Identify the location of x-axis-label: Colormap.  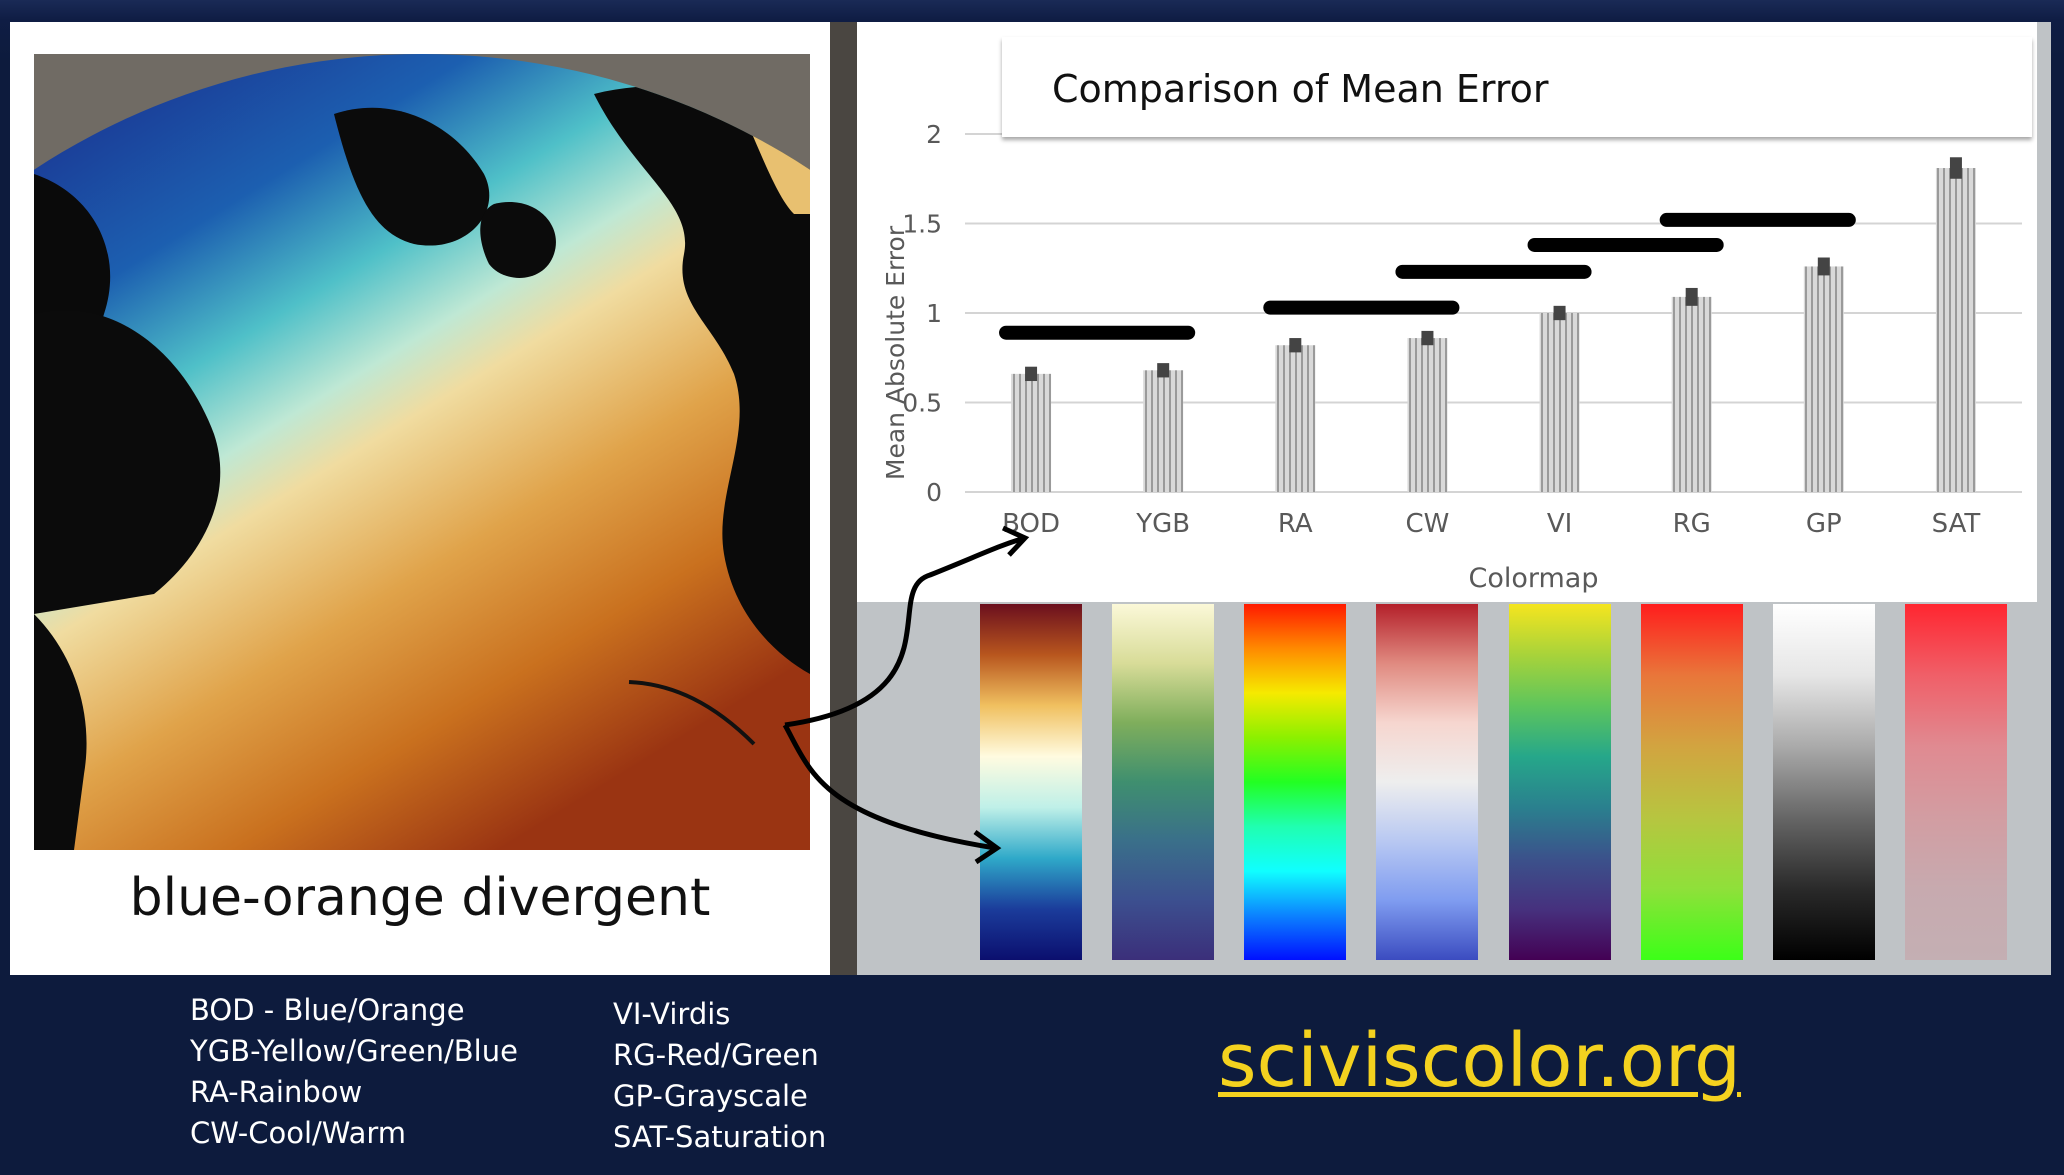
(1533, 578).